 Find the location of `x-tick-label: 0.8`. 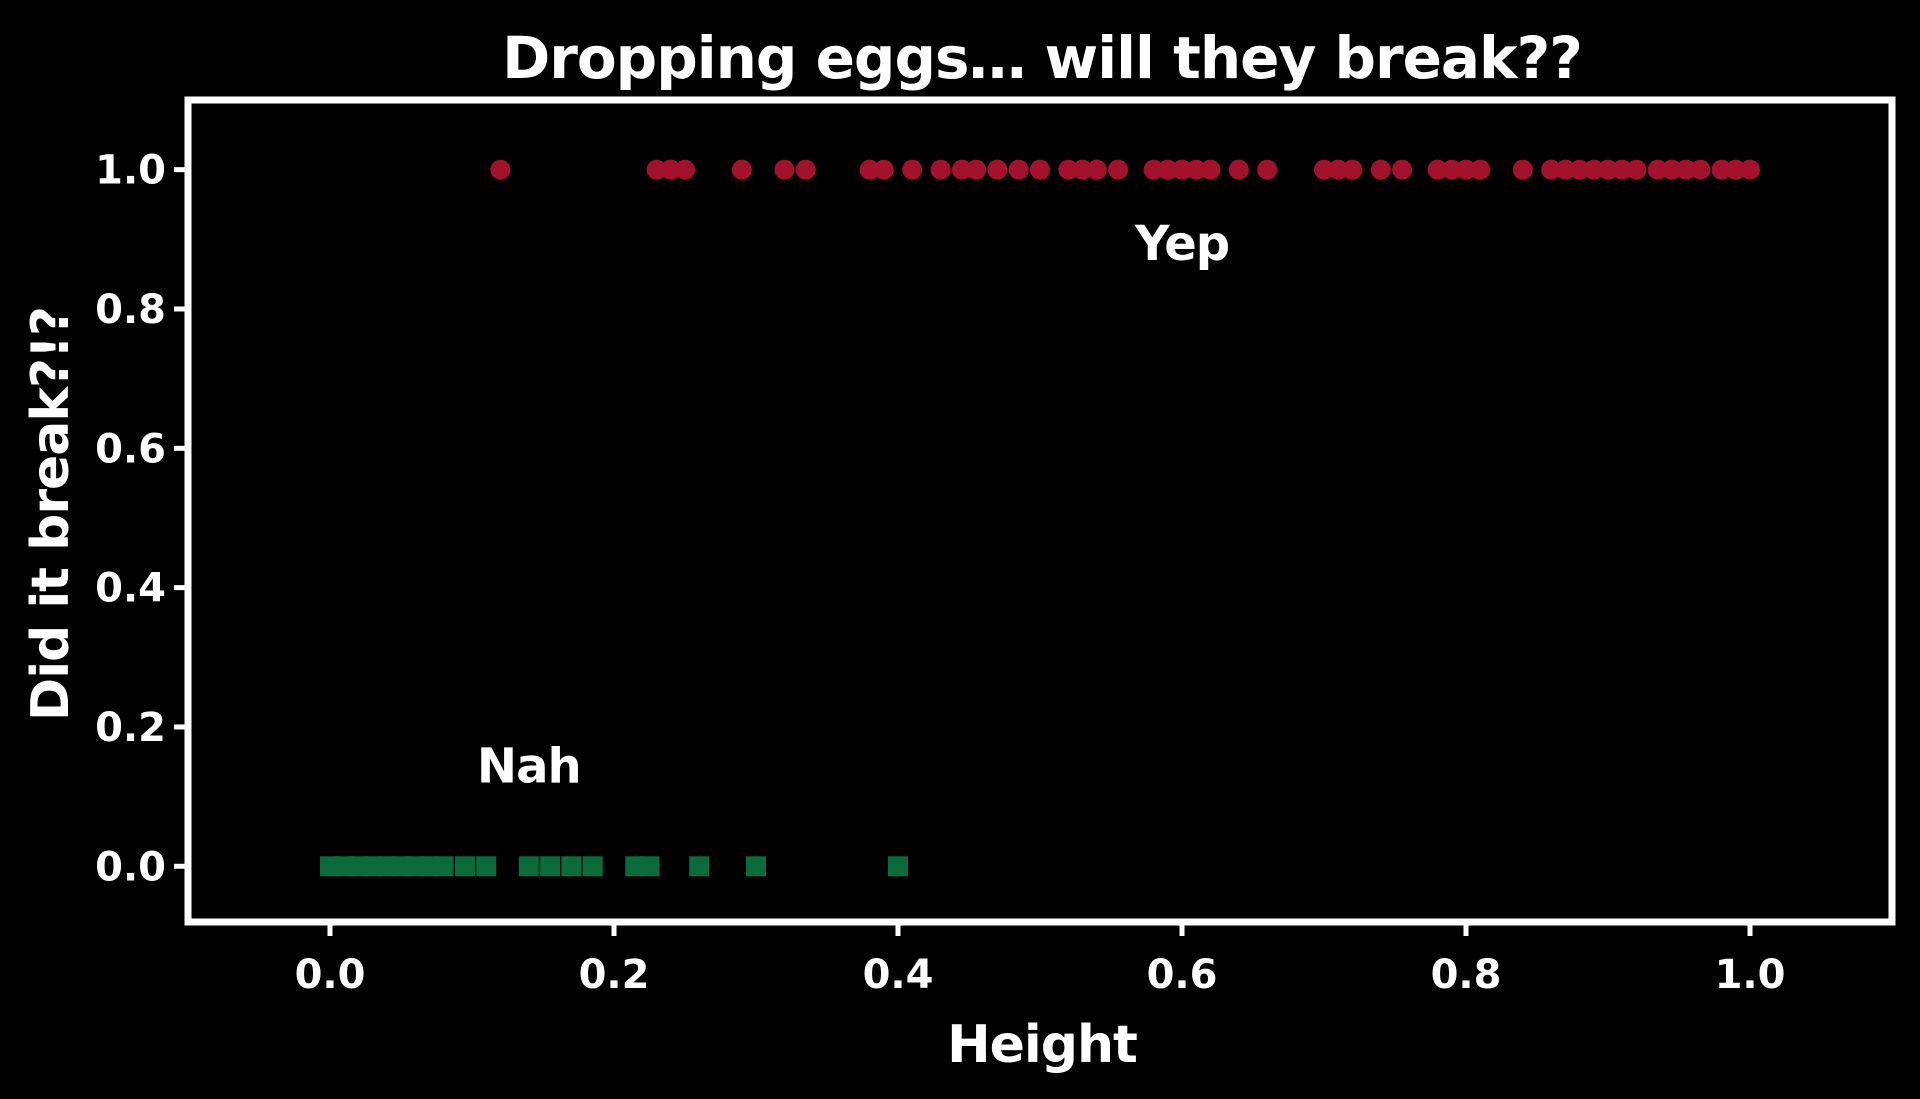

x-tick-label: 0.8 is located at coordinates (1466, 975).